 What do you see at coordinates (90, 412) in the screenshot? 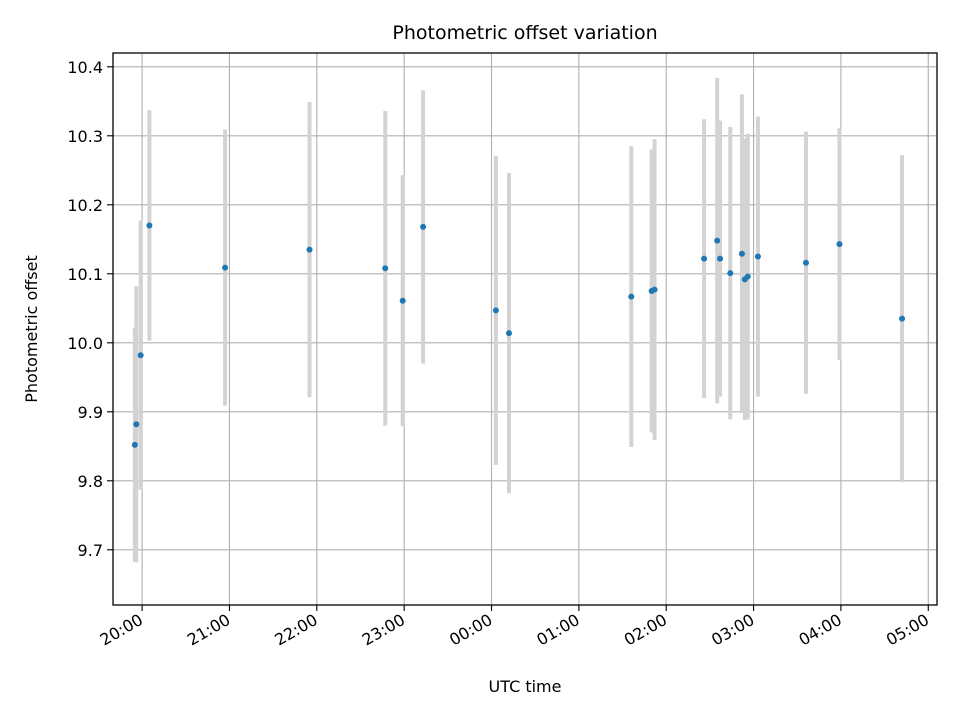
I see `y-tick-label: 9.9` at bounding box center [90, 412].